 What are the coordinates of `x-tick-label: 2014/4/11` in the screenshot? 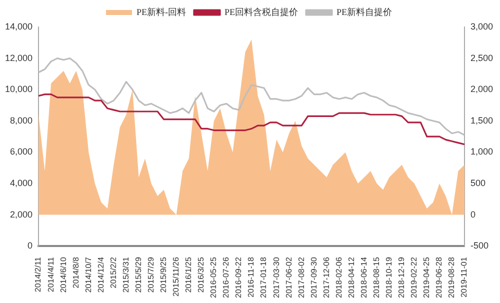 It's located at (51, 274).